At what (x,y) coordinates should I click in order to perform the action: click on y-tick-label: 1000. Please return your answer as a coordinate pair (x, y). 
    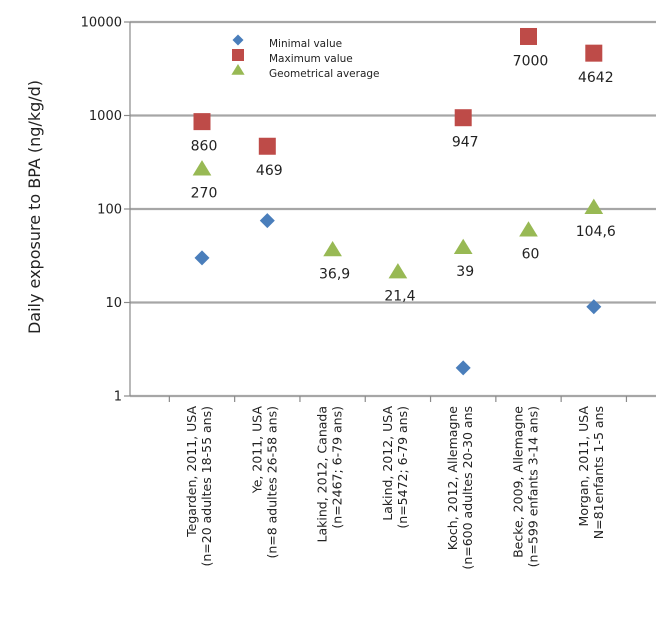
    Looking at the image, I should click on (105, 116).